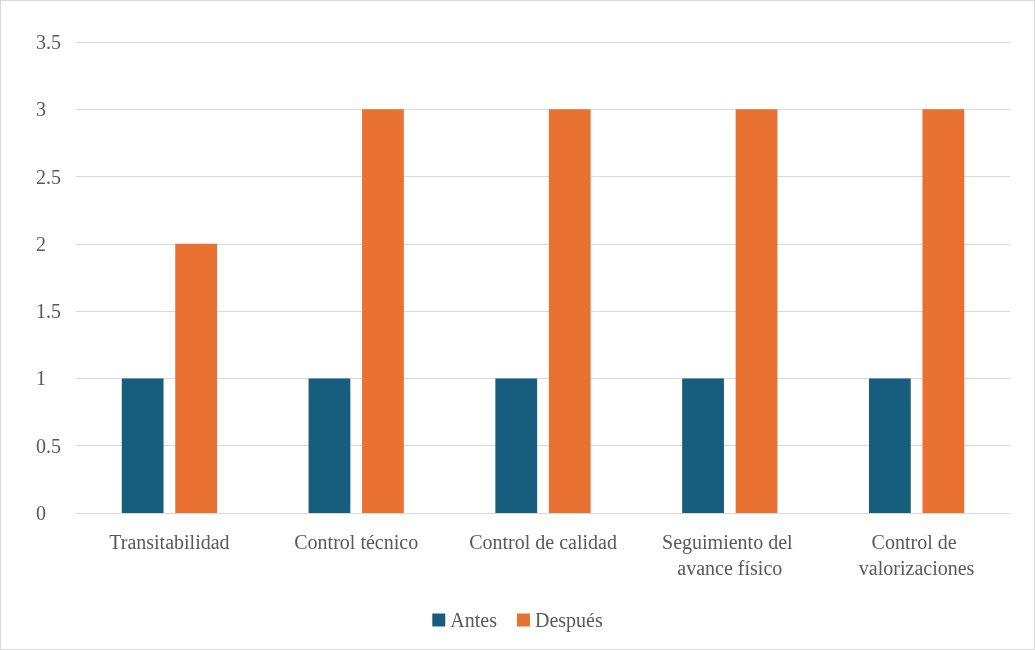  Describe the element at coordinates (916, 555) in the screenshot. I see `x-tick-label: Control de valorizaciones` at that location.